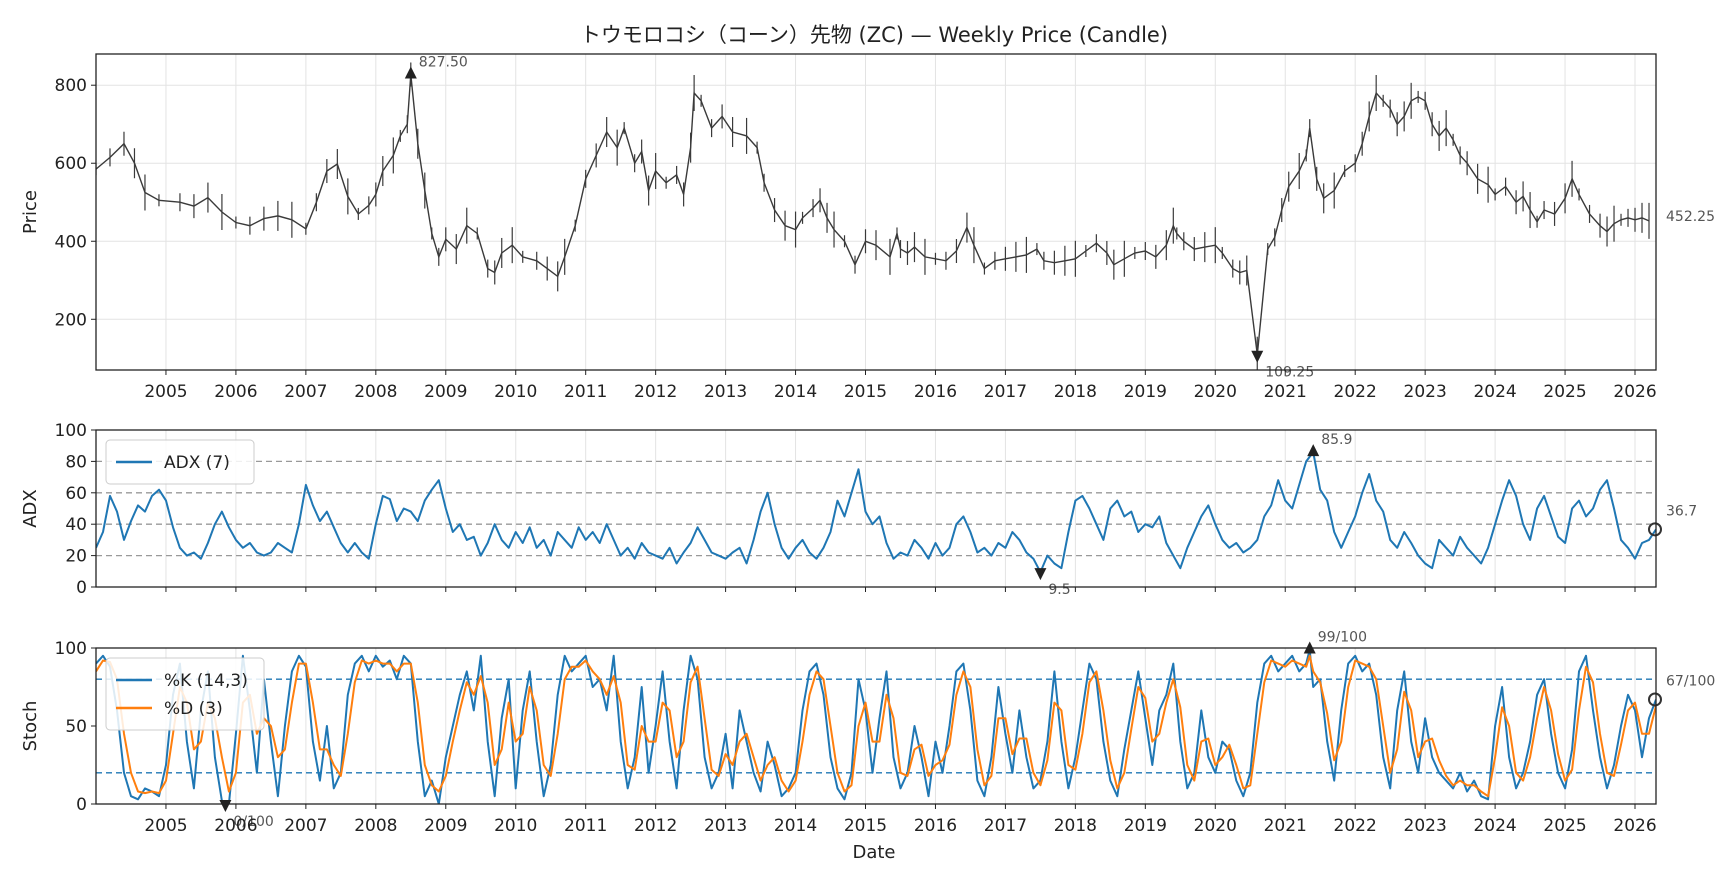  Describe the element at coordinates (1690, 681) in the screenshot. I see `last-value-label: 67/100` at that location.